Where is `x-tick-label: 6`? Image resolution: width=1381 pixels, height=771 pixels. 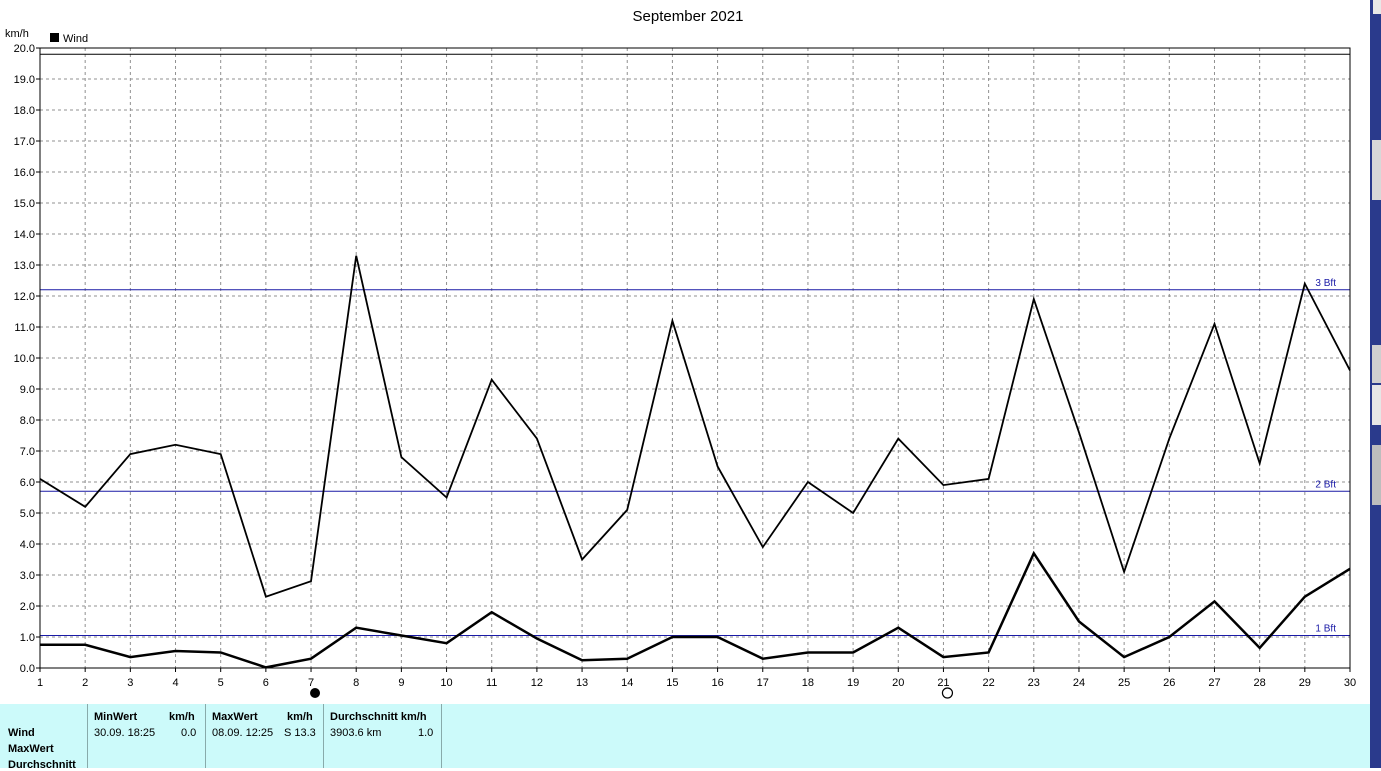
x-tick-label: 6 is located at coordinates (266, 683).